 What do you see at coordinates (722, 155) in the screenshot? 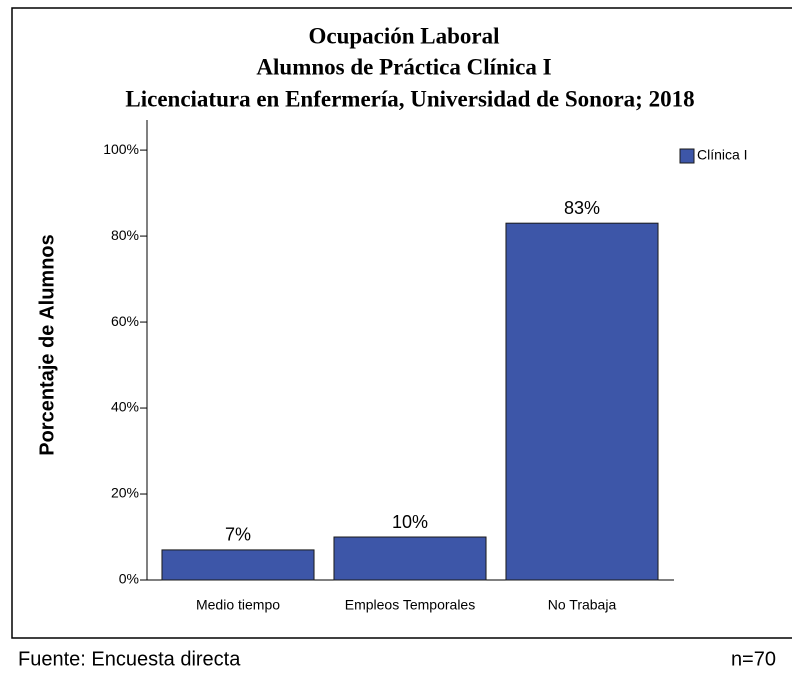
I see `legend-label: Clínica I` at bounding box center [722, 155].